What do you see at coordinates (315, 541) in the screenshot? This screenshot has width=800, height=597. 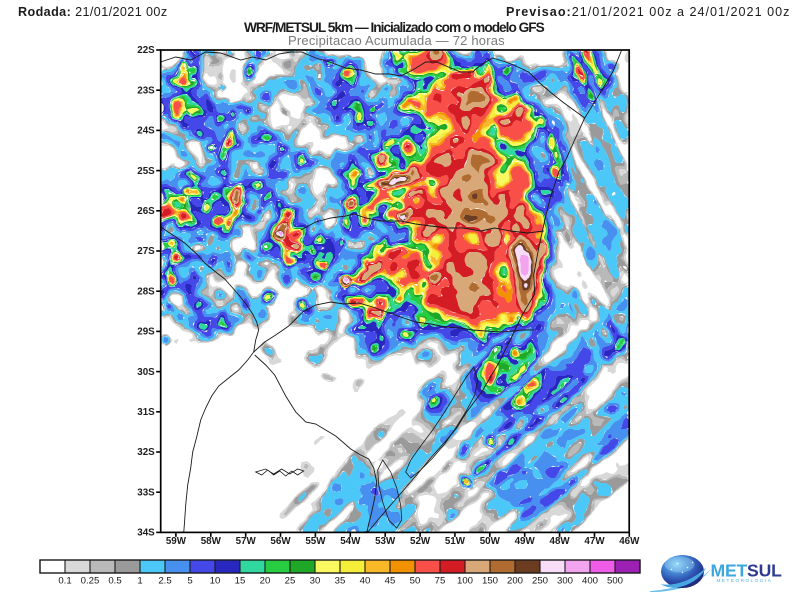 I see `svg-text: 55W` at bounding box center [315, 541].